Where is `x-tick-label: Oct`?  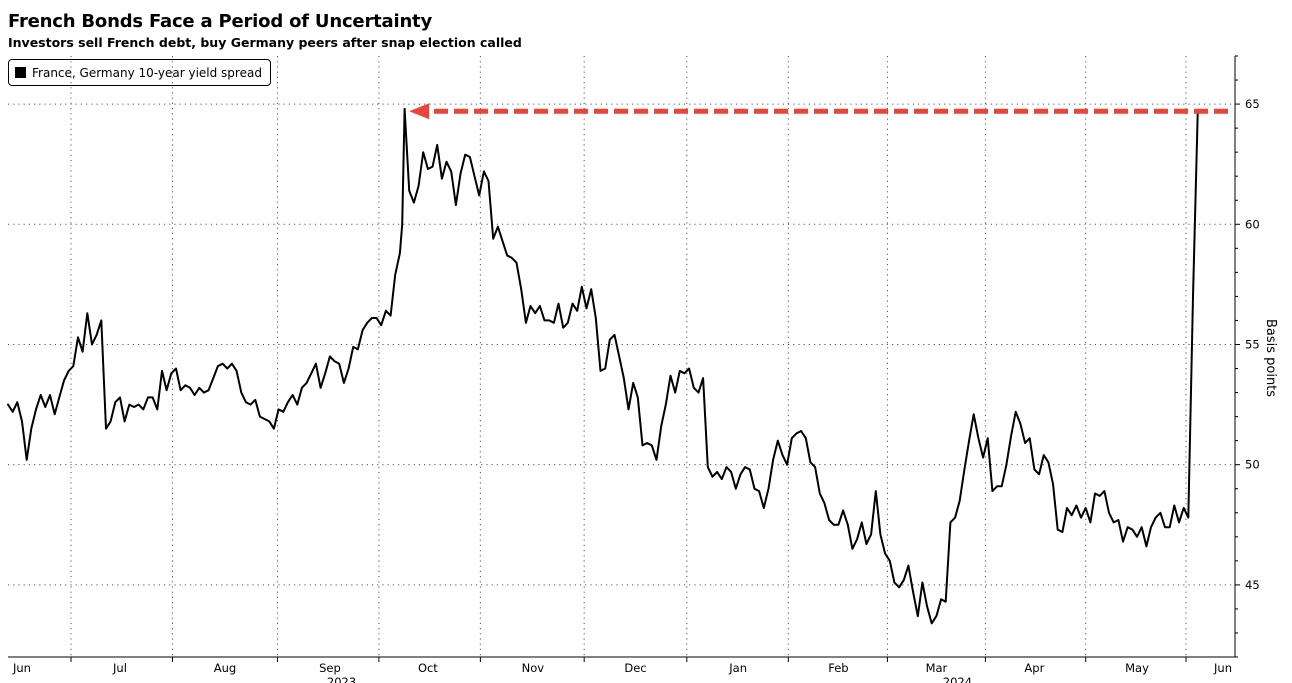
x-tick-label: Oct is located at coordinates (428, 668).